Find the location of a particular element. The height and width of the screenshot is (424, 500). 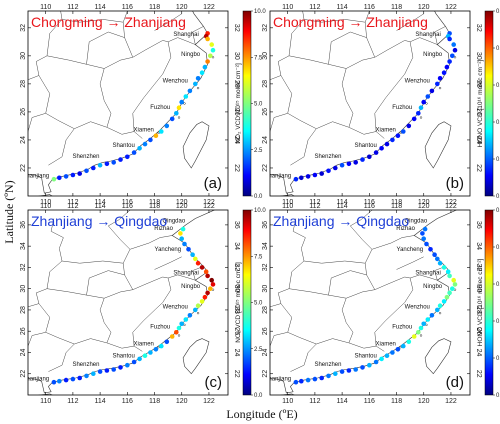

colorbar is located at coordinates (489, 103).